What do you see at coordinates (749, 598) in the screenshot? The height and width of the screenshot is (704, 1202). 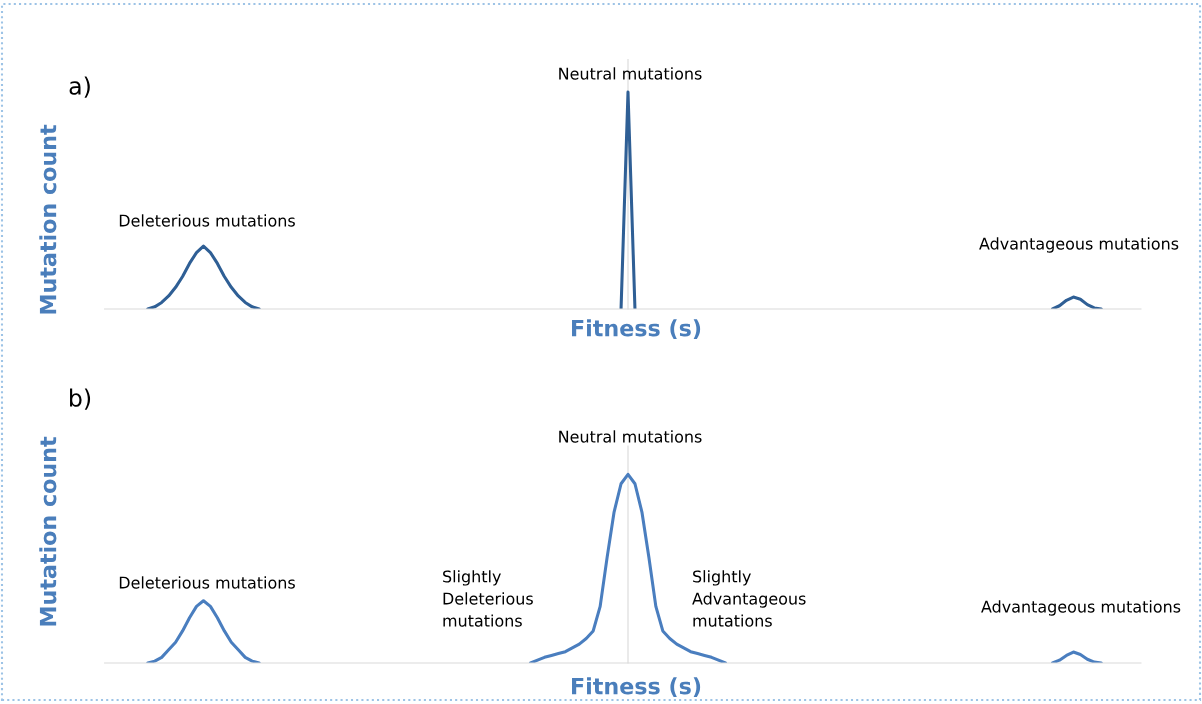 I see `annotation: Slightly Advantageous mutations` at bounding box center [749, 598].